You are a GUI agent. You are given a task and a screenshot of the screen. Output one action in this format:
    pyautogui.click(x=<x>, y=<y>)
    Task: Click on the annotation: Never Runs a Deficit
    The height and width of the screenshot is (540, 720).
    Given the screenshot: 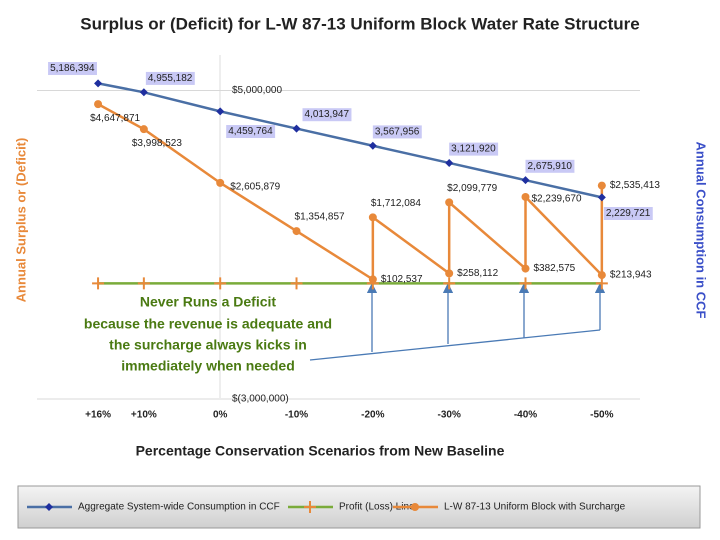 What is the action you would take?
    pyautogui.click(x=208, y=302)
    